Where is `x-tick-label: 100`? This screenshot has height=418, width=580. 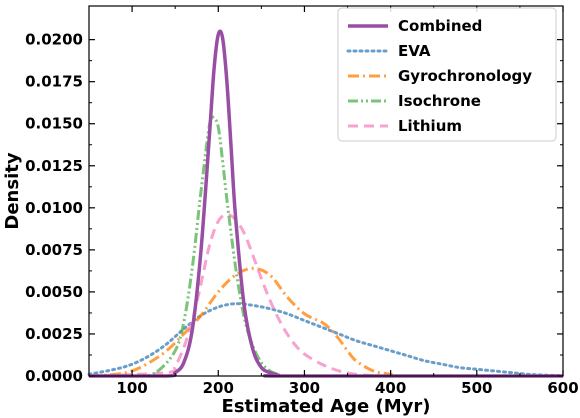 x-tick-label: 100 is located at coordinates (131, 388).